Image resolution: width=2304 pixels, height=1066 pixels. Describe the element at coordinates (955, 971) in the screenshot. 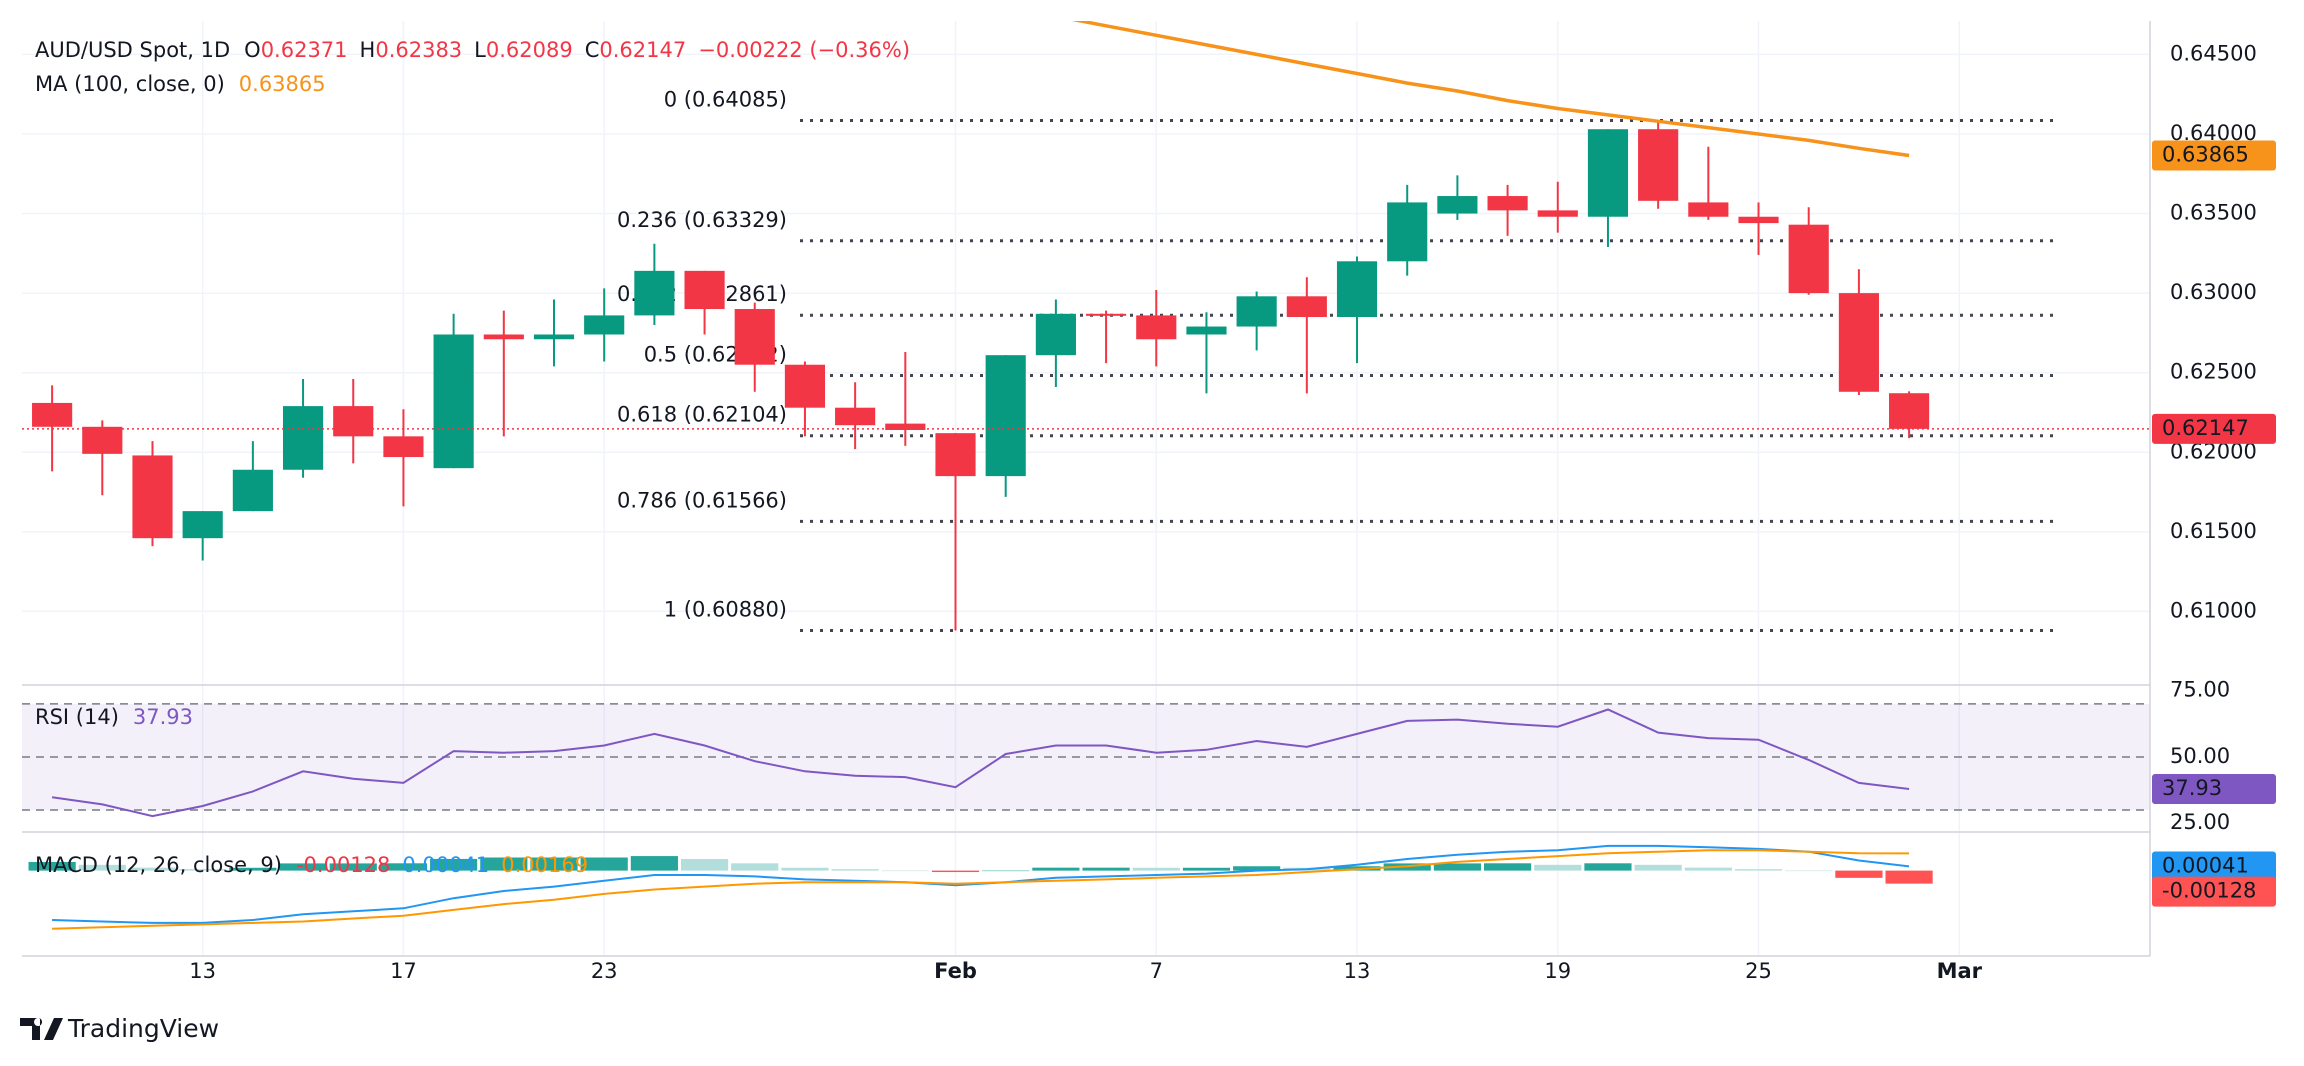

I see `x-tick-label: Feb` at that location.